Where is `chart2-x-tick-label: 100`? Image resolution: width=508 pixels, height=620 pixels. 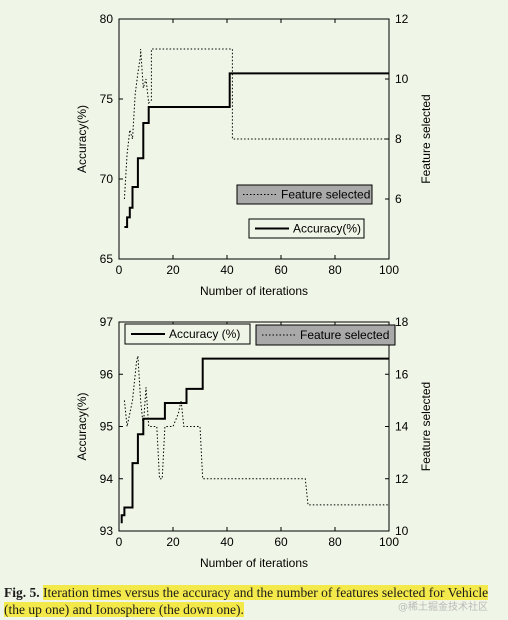
chart2-x-tick-label: 100 is located at coordinates (389, 542).